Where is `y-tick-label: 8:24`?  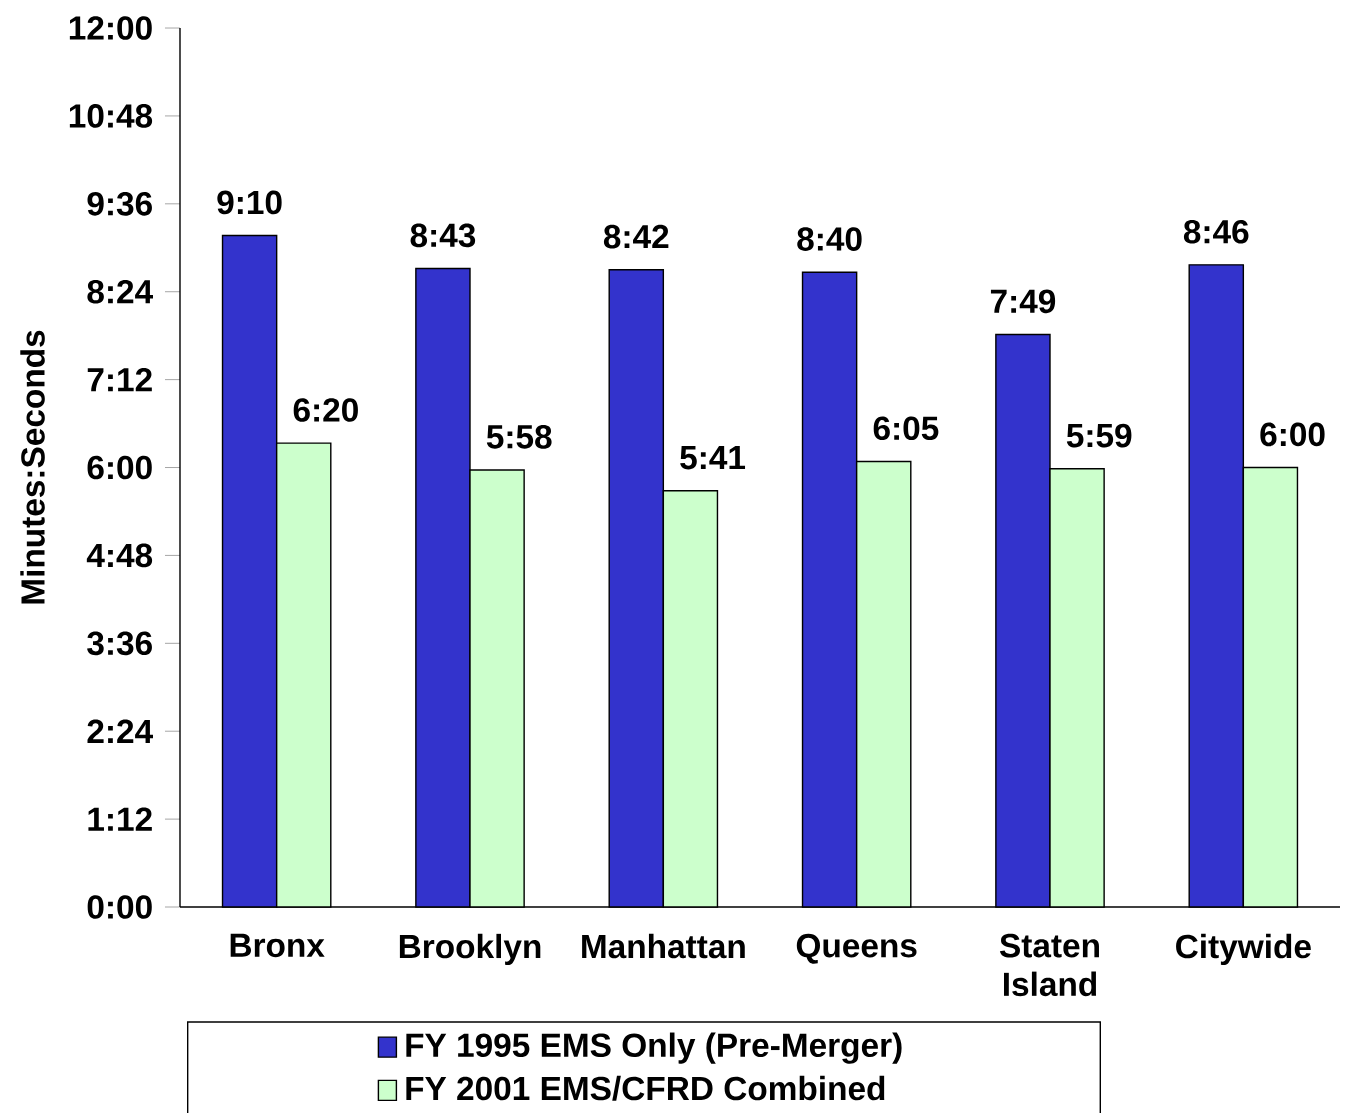
y-tick-label: 8:24 is located at coordinates (120, 291).